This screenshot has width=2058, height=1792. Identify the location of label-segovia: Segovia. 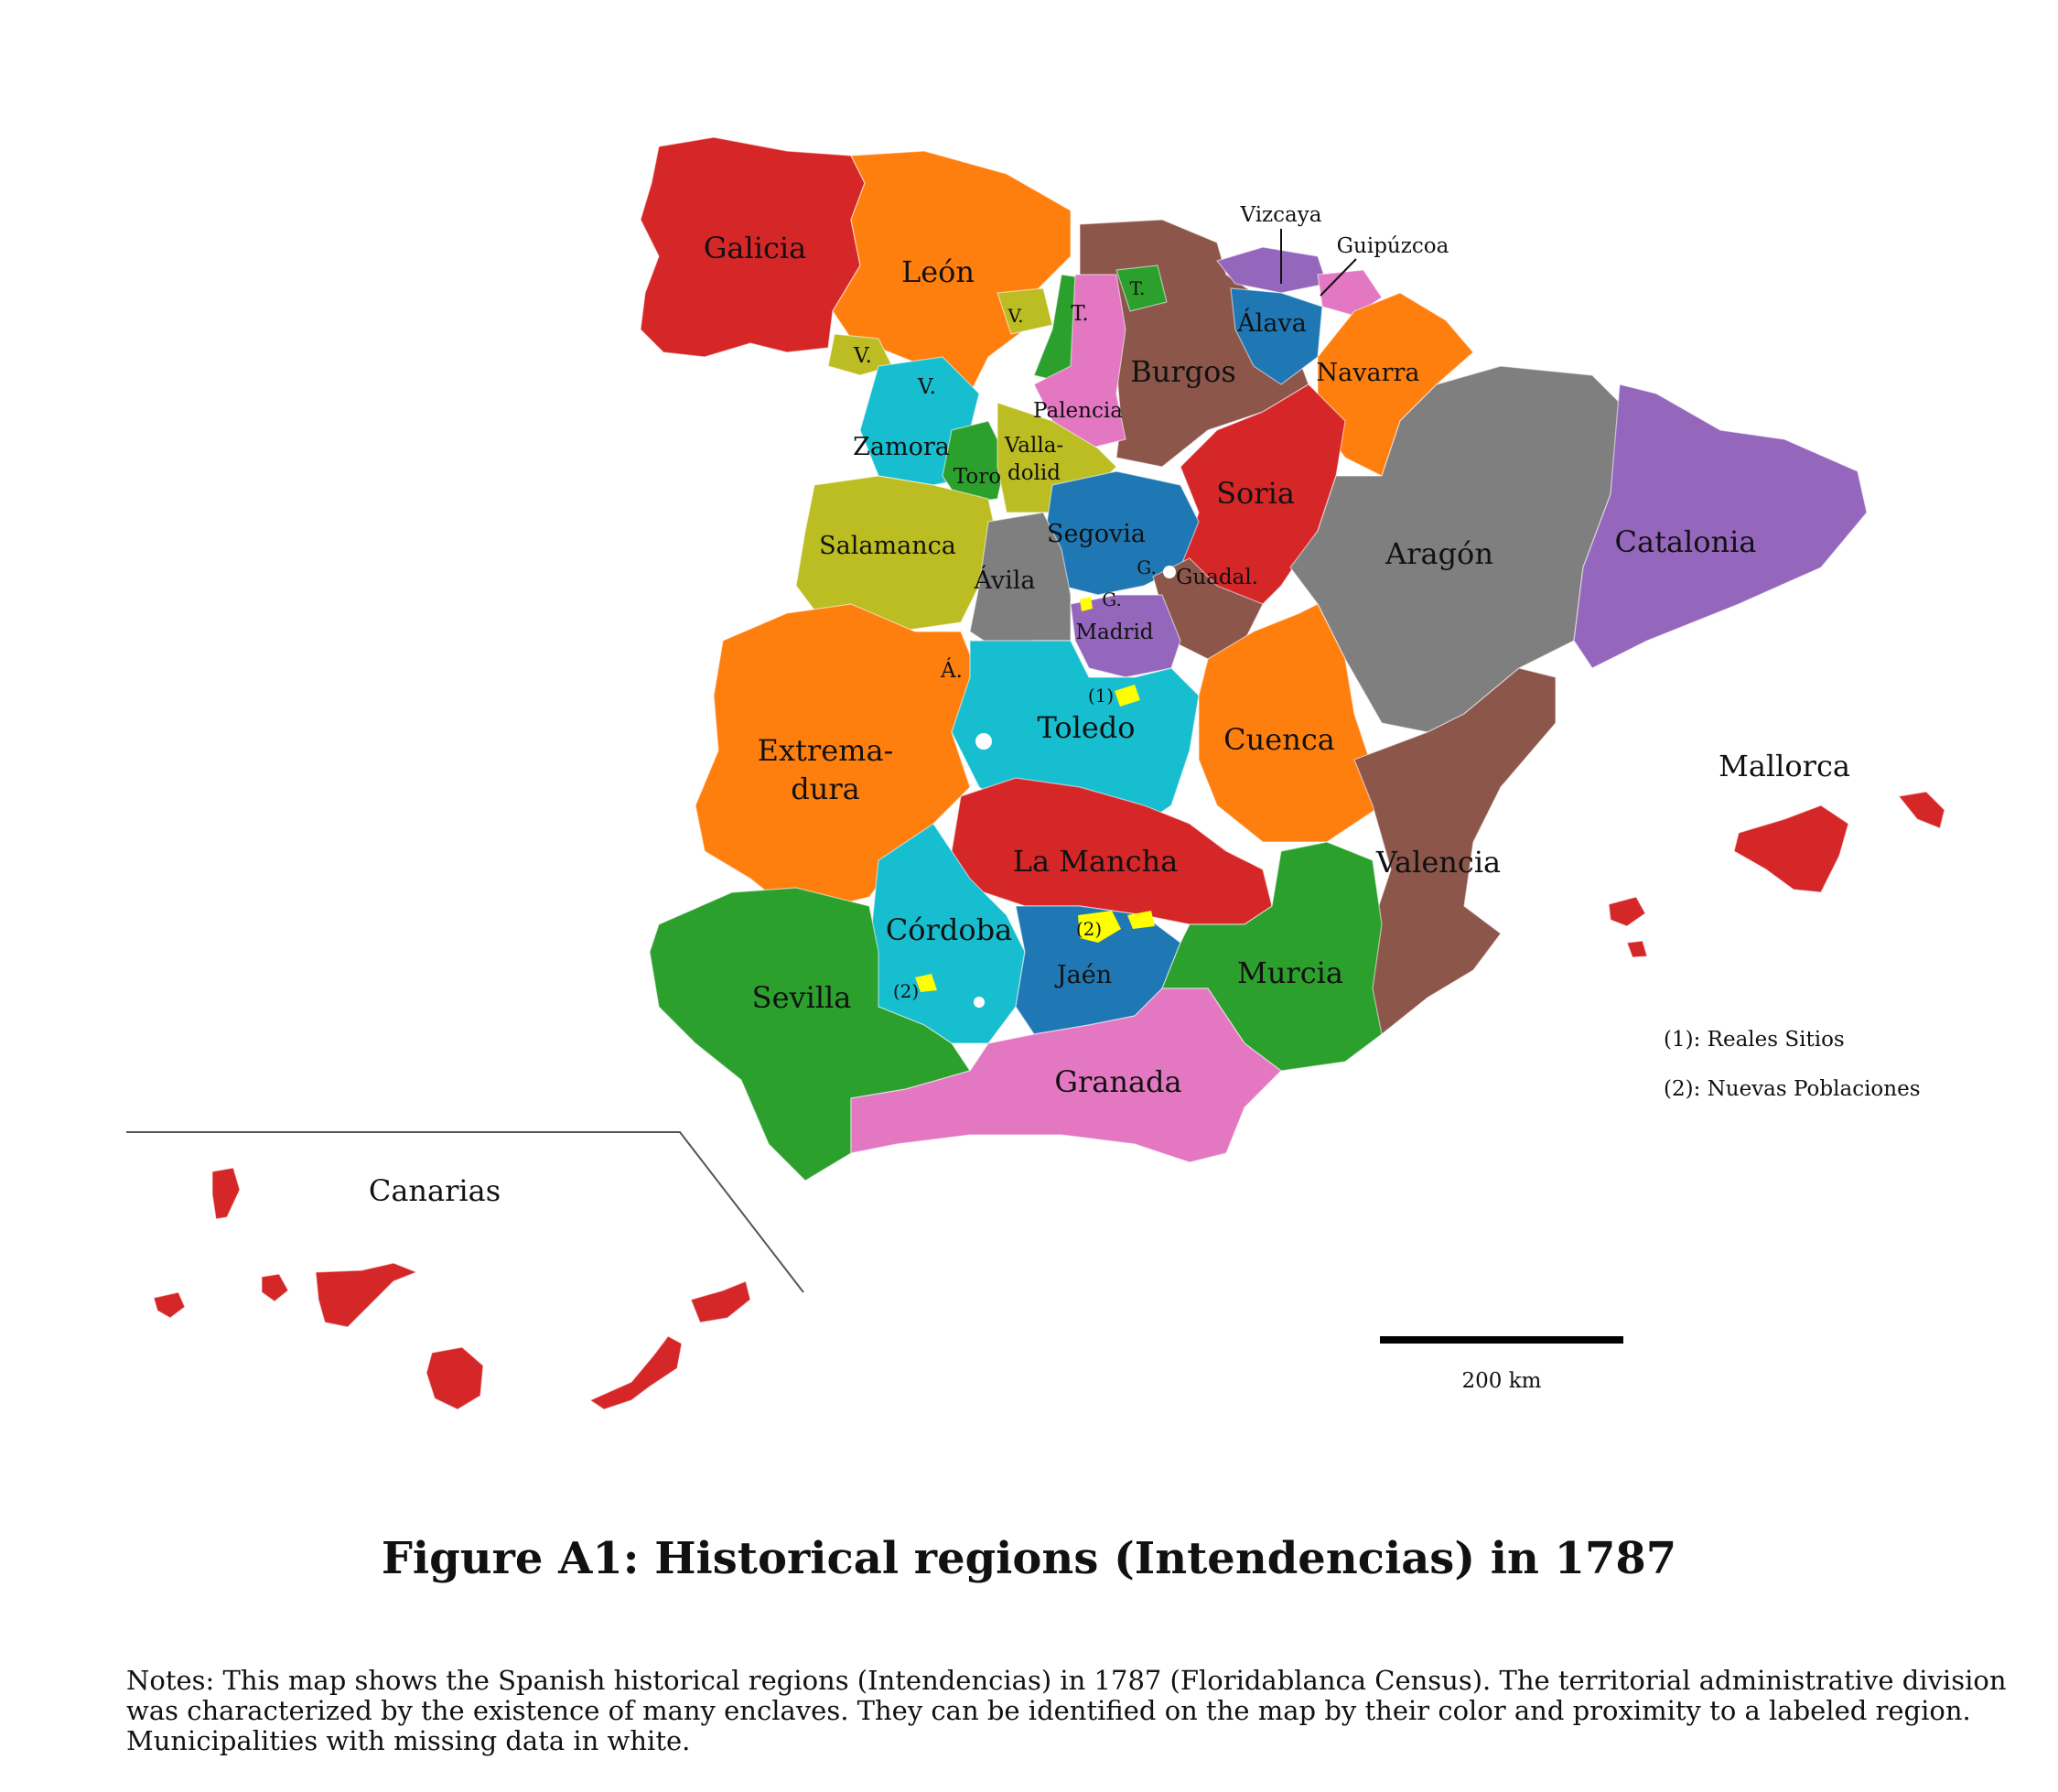
(1097, 534).